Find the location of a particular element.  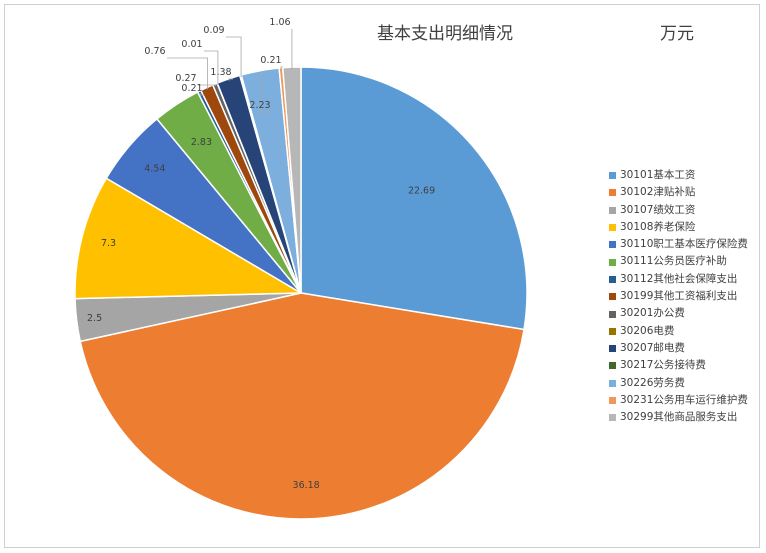

legend-label: 30108养老保险 is located at coordinates (658, 226).